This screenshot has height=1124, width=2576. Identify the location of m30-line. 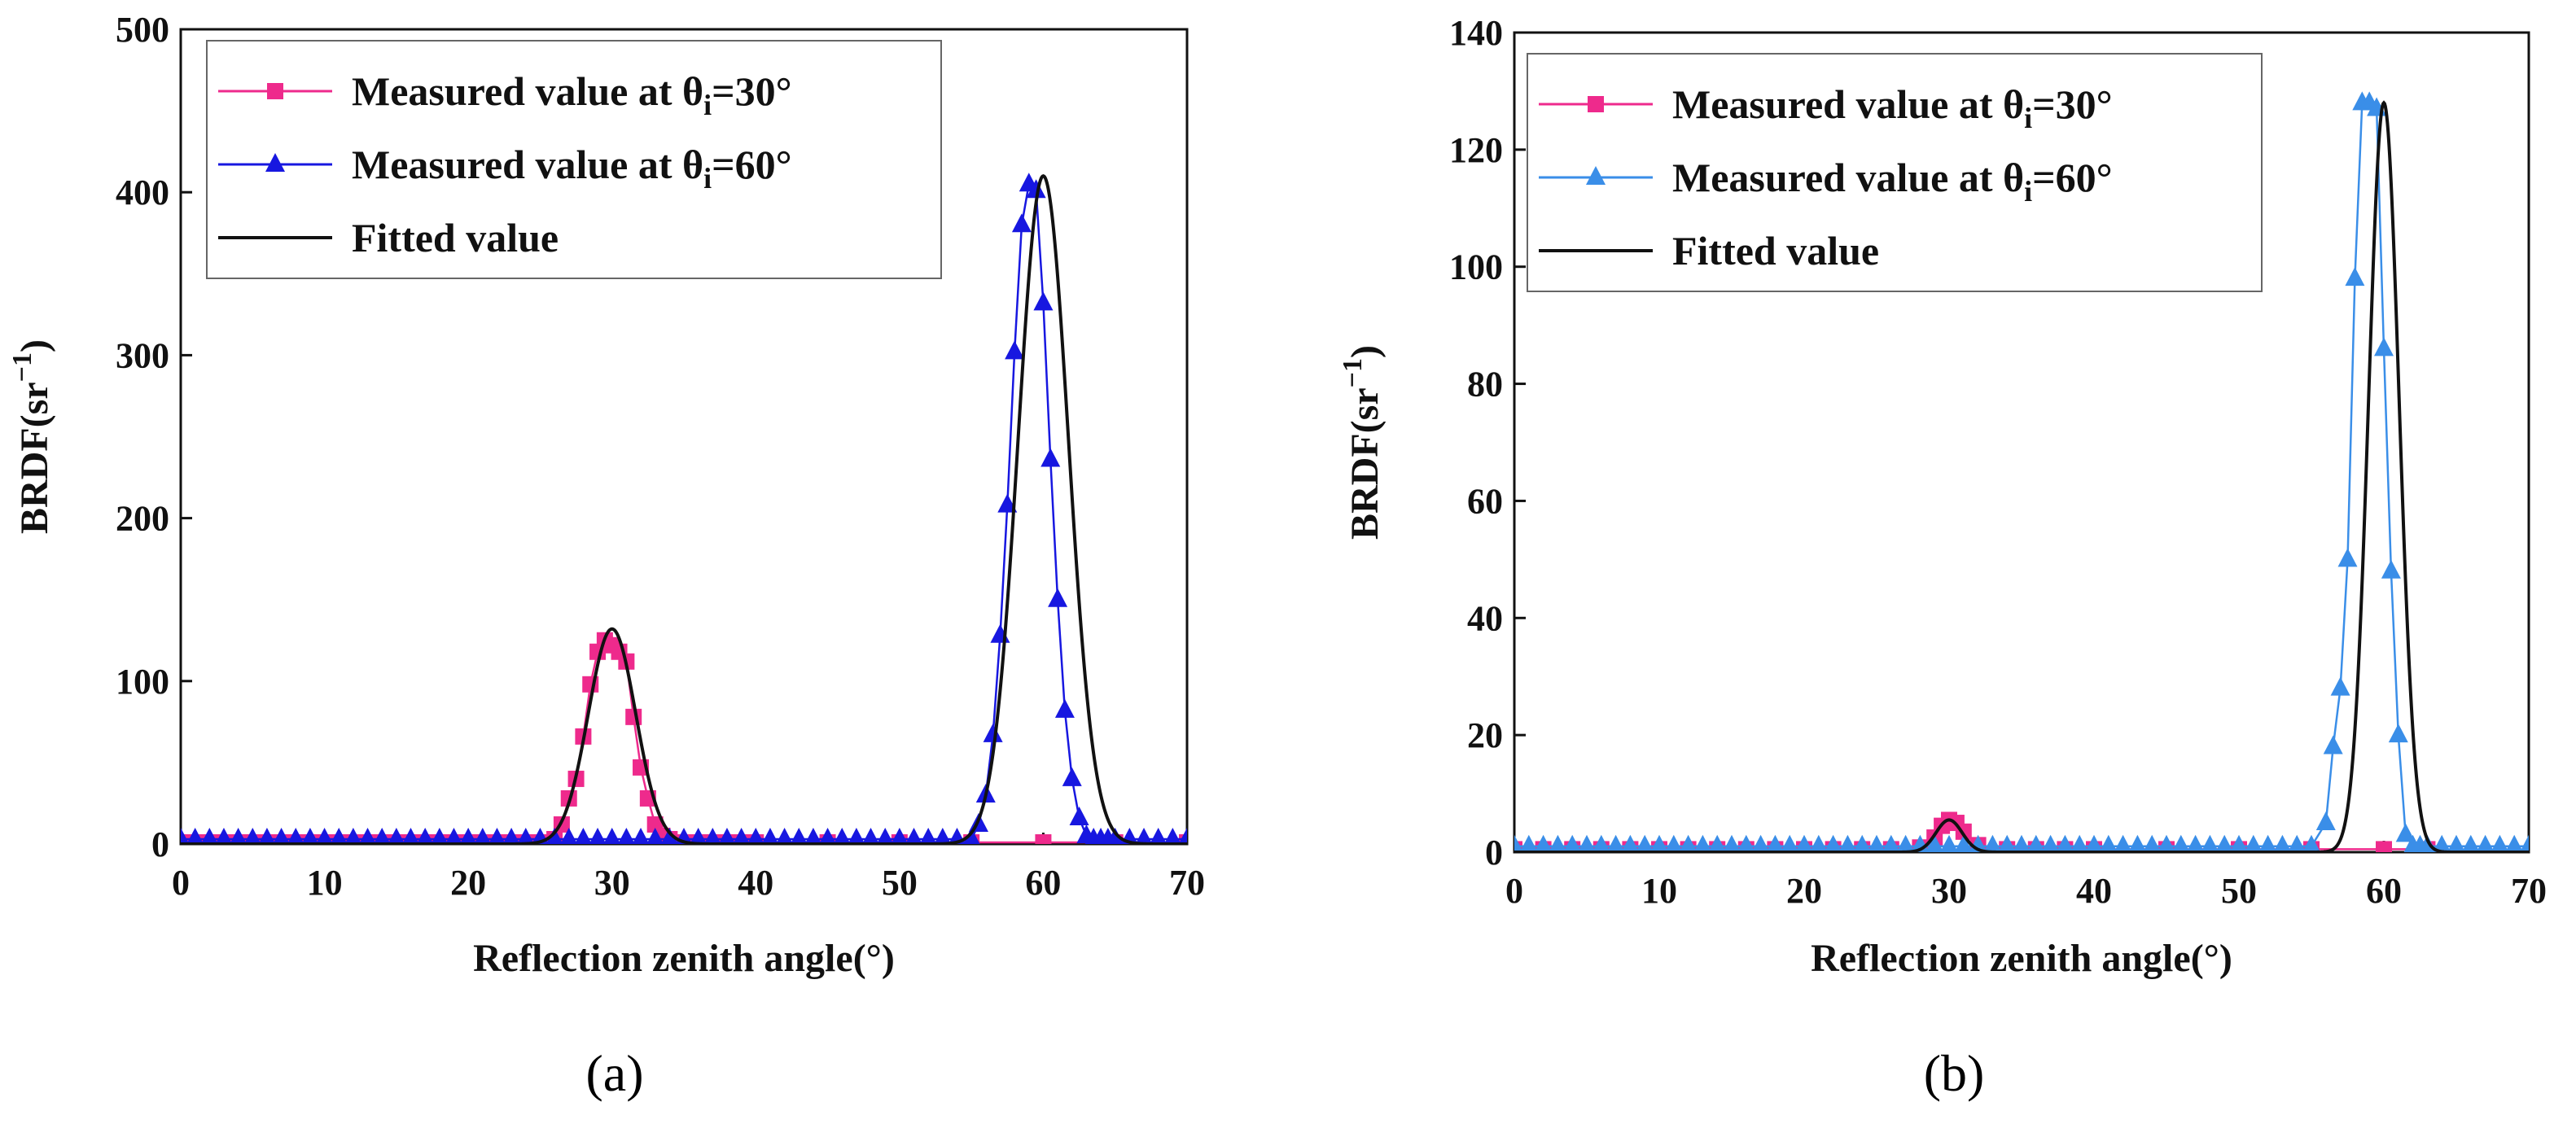
(684, 741).